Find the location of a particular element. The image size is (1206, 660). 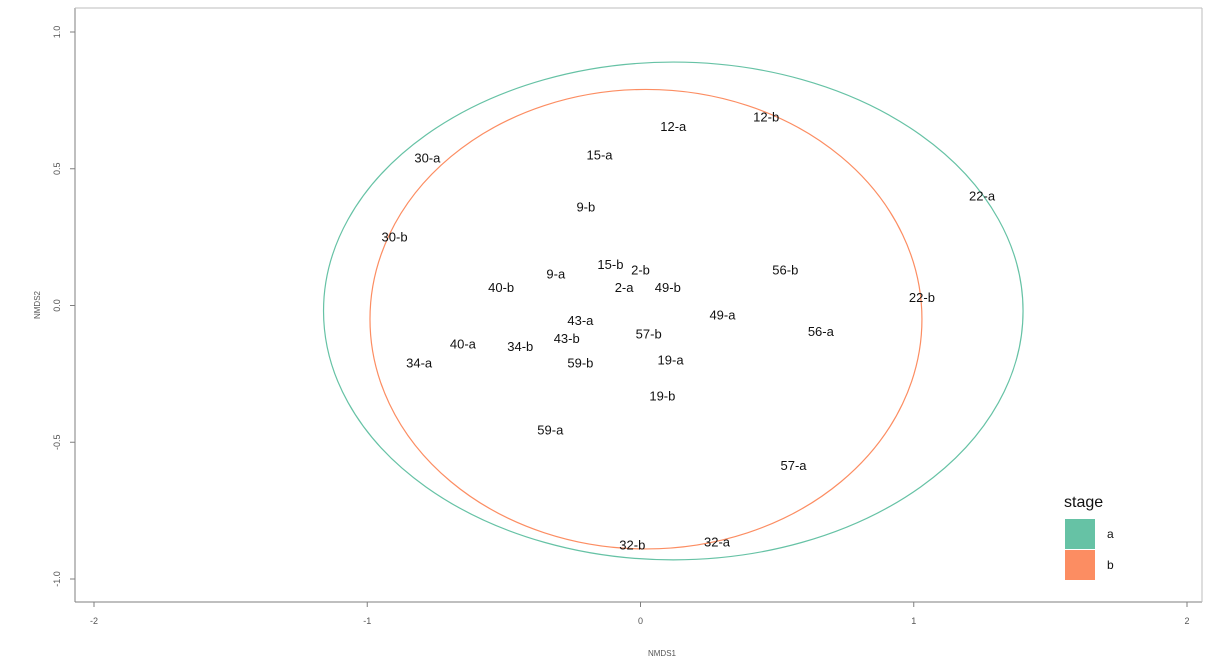

y-axis-title: NMDS2 is located at coordinates (37, 304).